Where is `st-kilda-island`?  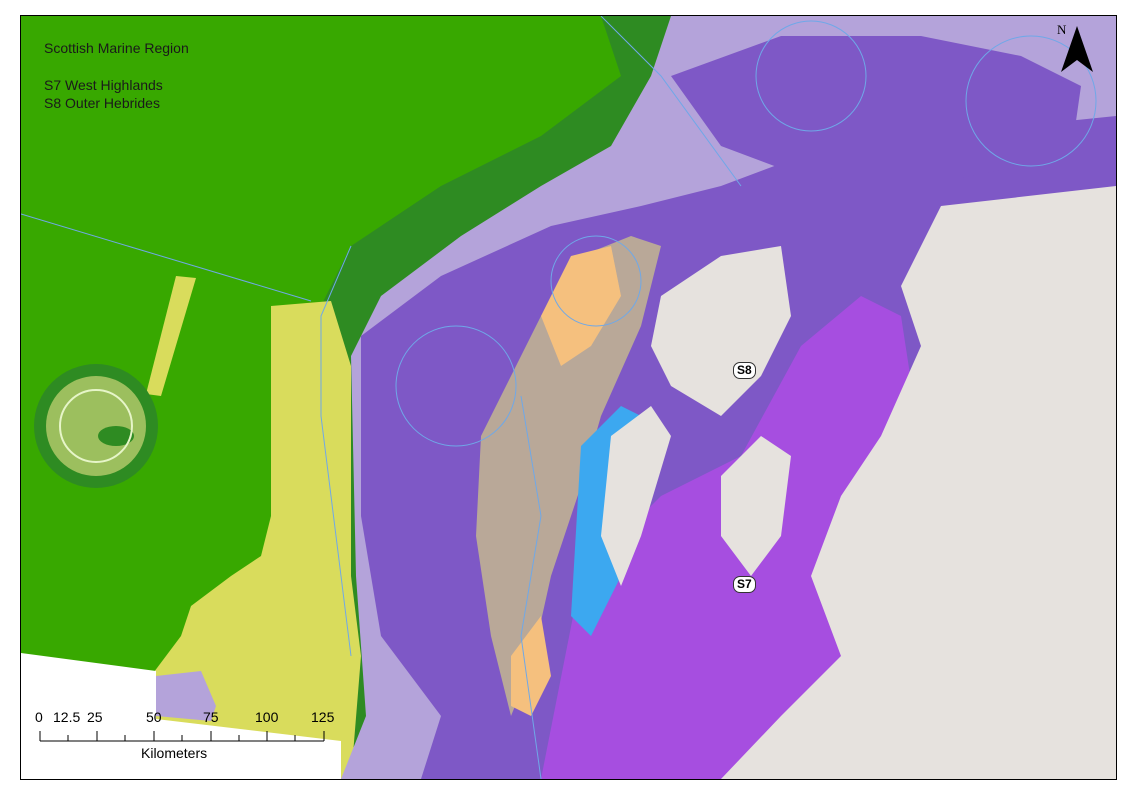 st-kilda-island is located at coordinates (96, 426).